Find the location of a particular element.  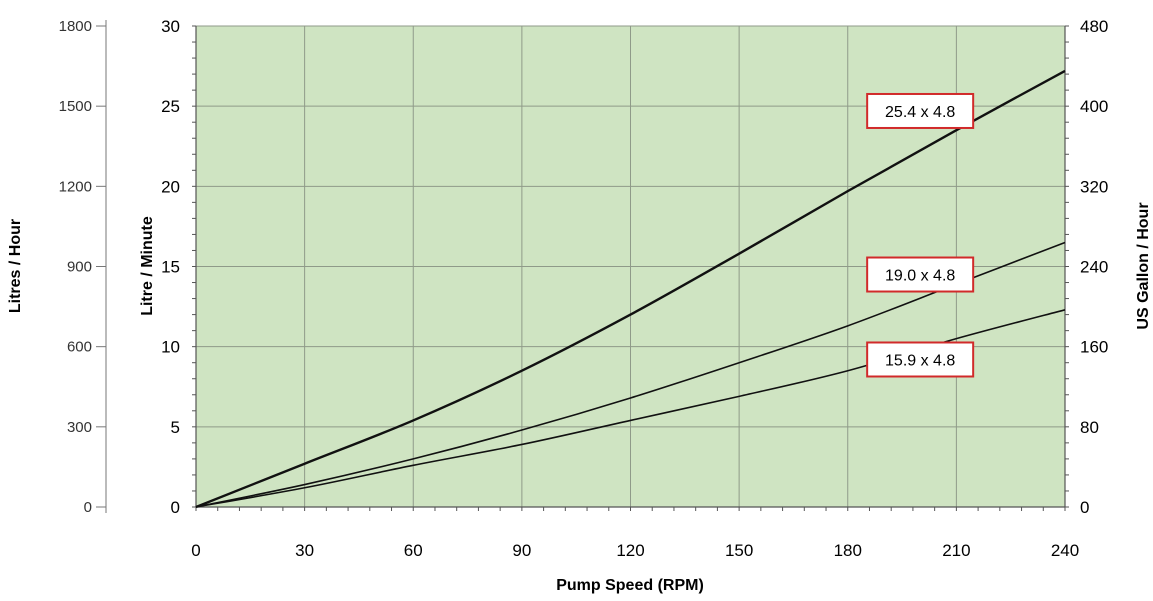

x-axis-title: Pump Speed (RPM) is located at coordinates (630, 585).